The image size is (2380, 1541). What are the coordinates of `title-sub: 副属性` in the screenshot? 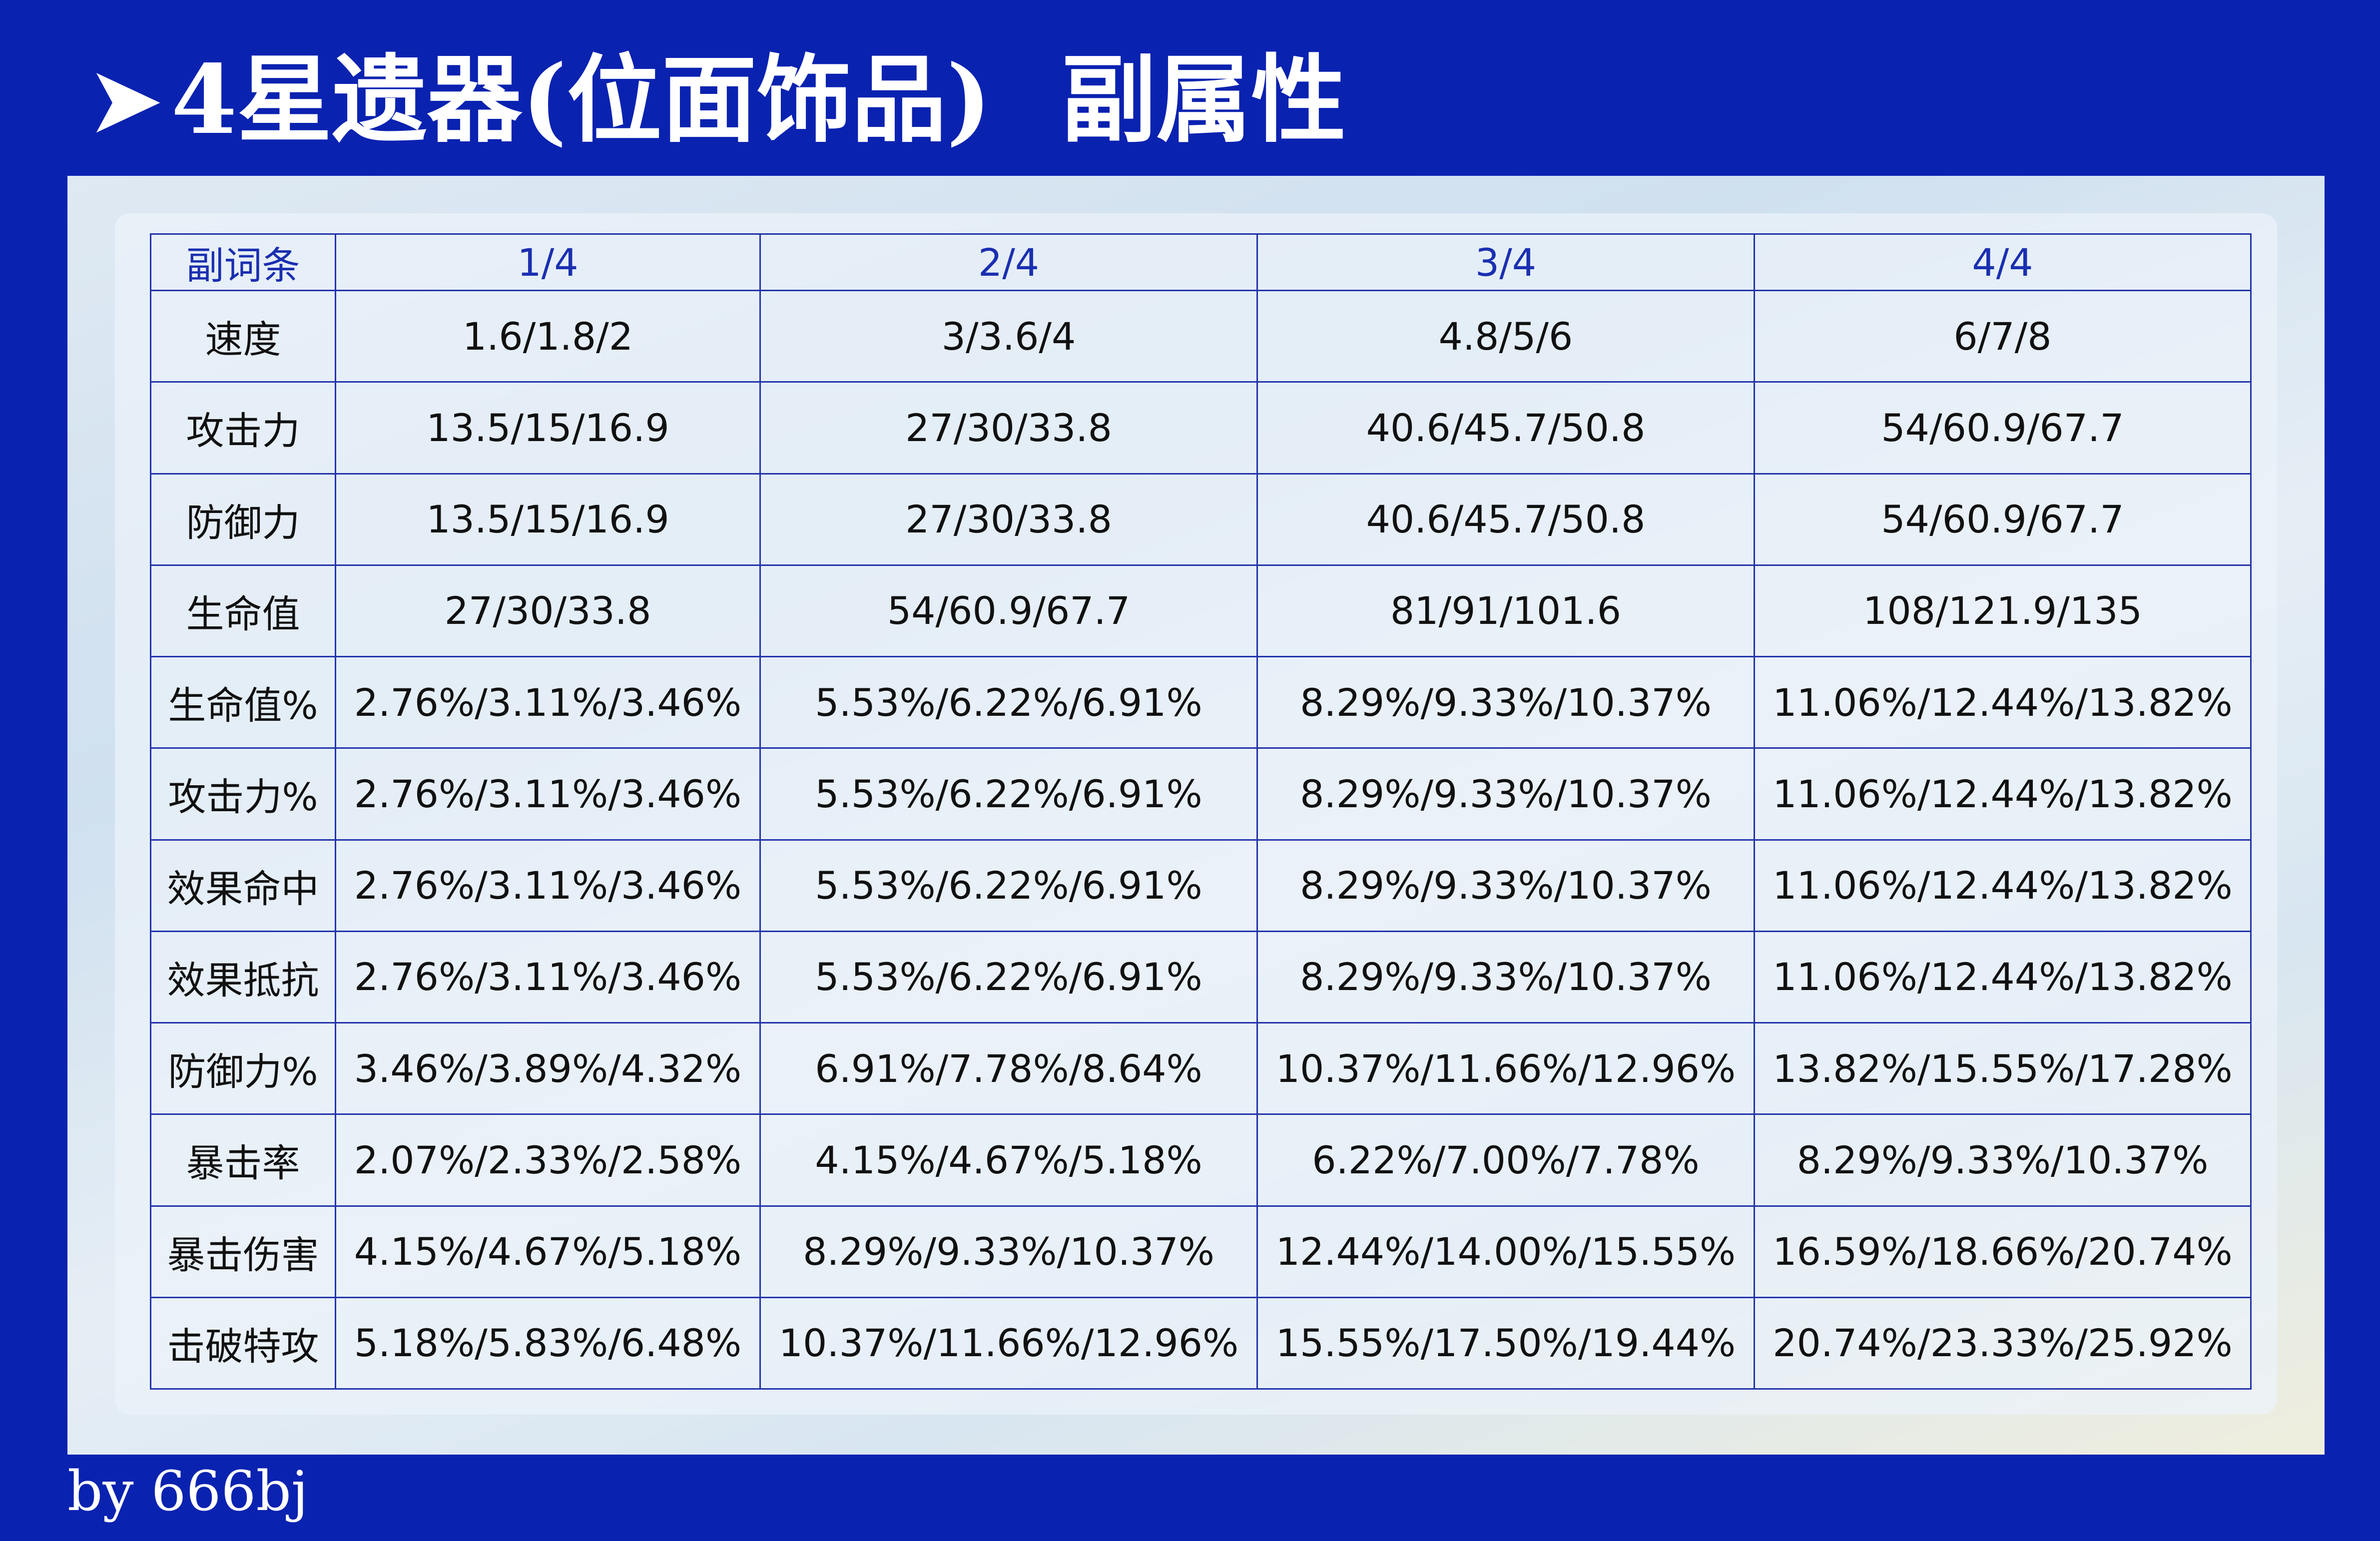 It's located at (1203, 99).